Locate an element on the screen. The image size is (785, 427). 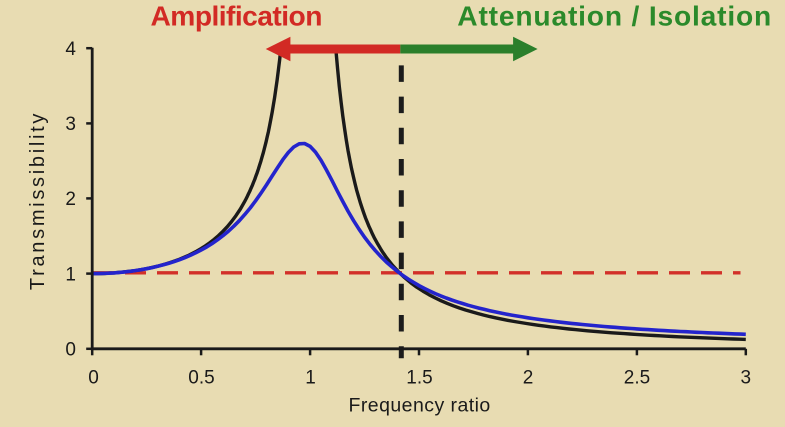
svg-text: Transmissibility is located at coordinates (38, 200).